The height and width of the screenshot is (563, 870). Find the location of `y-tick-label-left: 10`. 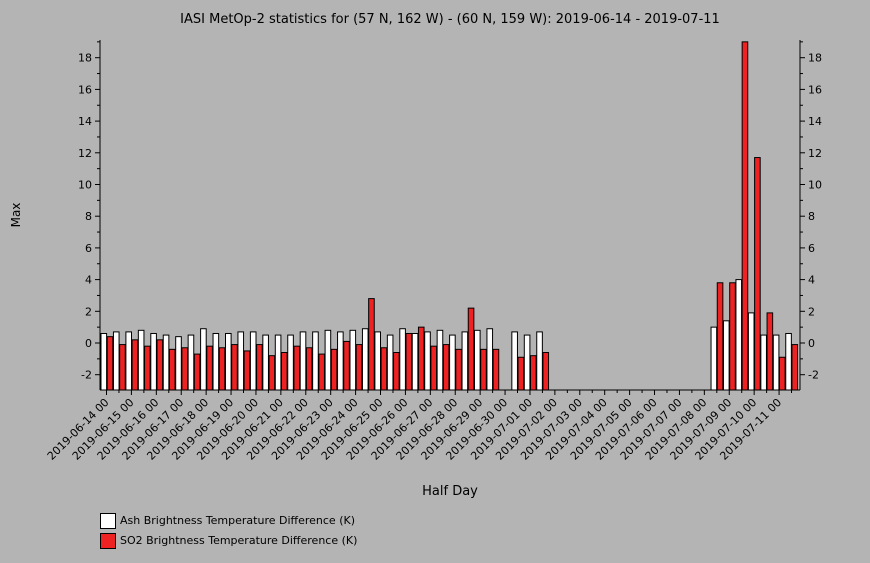

y-tick-label-left: 10 is located at coordinates (85, 185).